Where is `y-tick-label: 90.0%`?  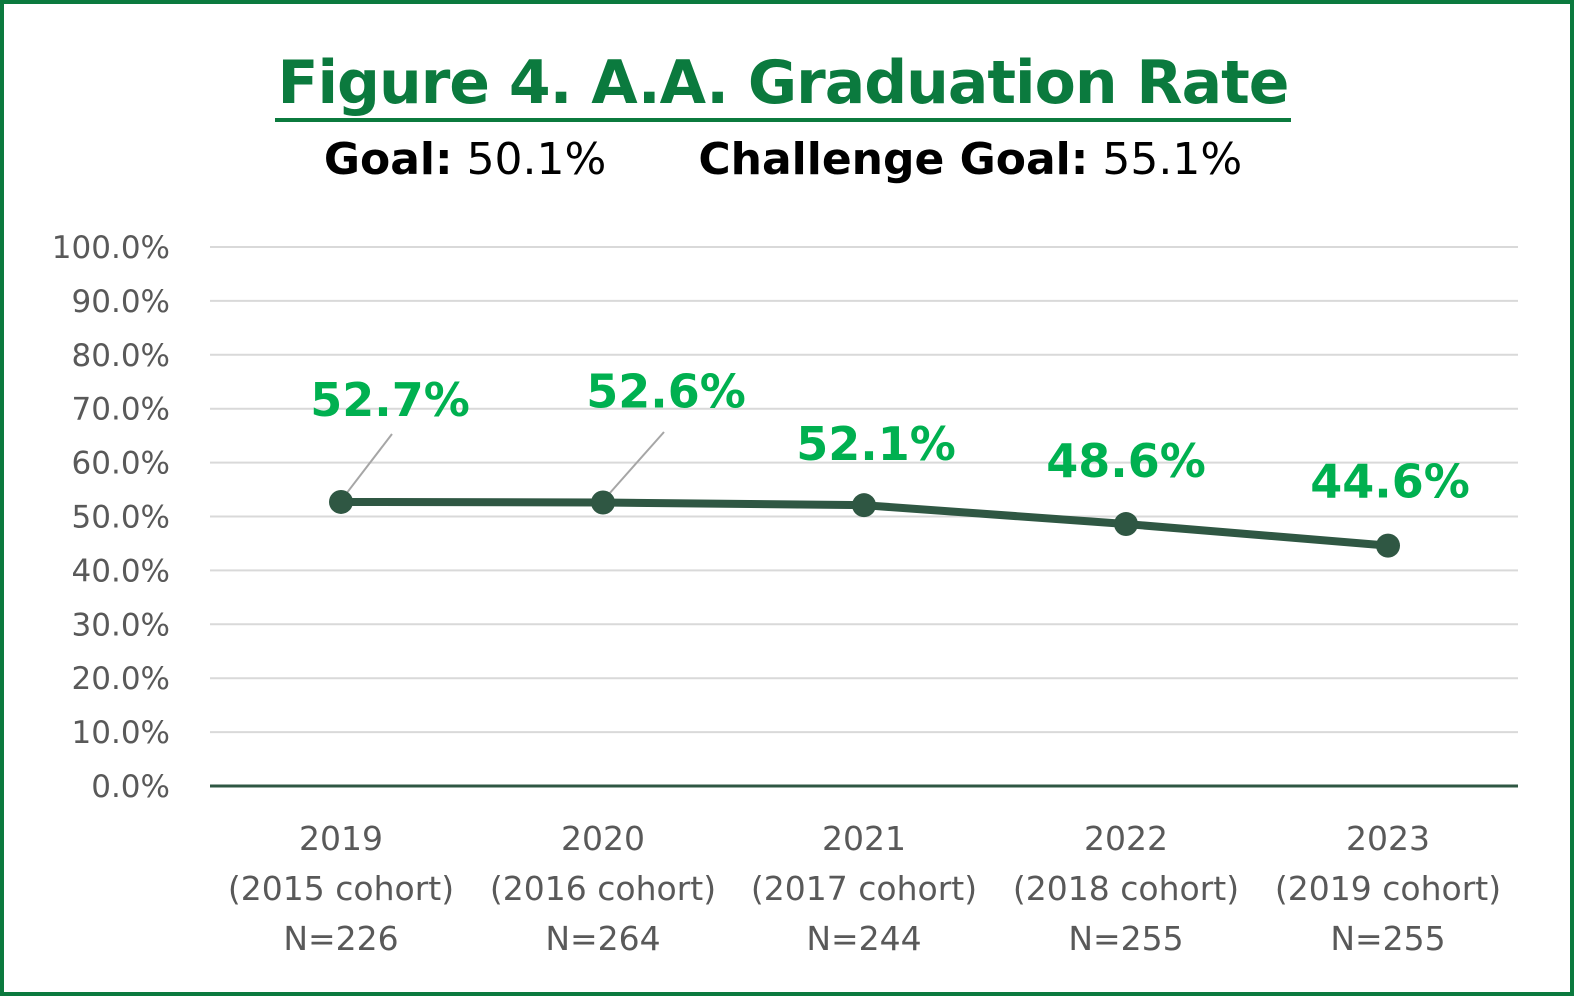 y-tick-label: 90.0% is located at coordinates (121, 302).